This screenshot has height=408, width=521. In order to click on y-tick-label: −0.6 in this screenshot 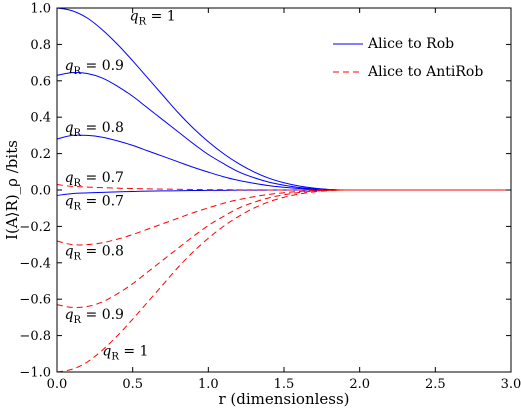, I will do `click(35, 300)`.